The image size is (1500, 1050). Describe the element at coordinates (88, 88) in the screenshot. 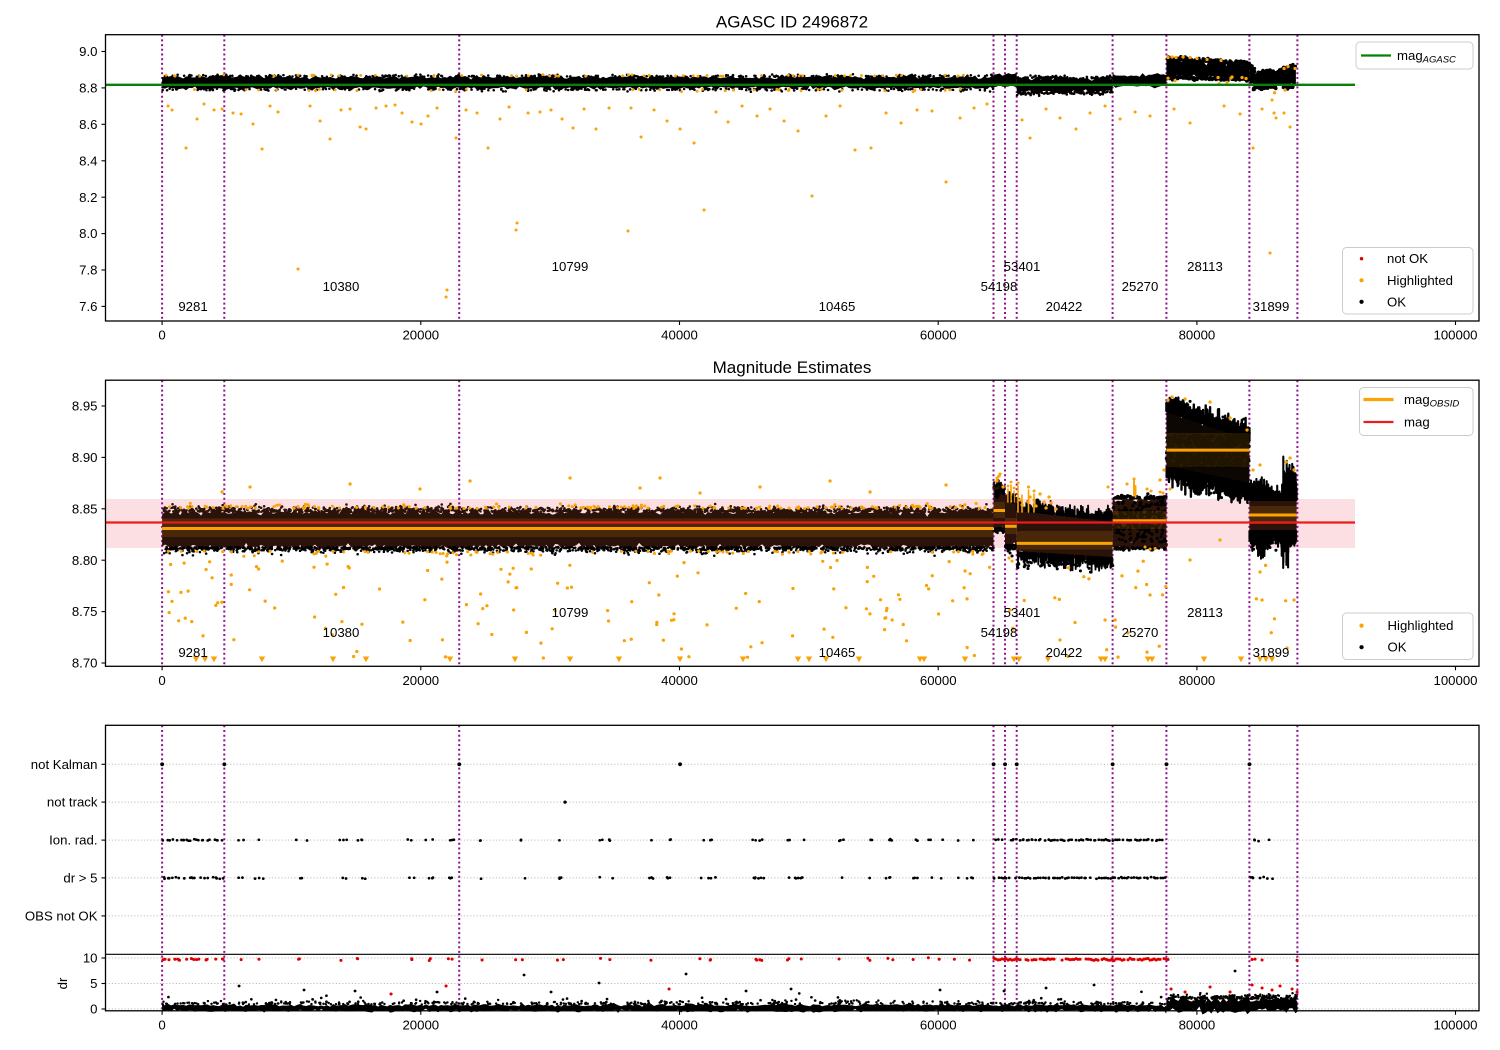

I see `svg-text: 8.8` at that location.